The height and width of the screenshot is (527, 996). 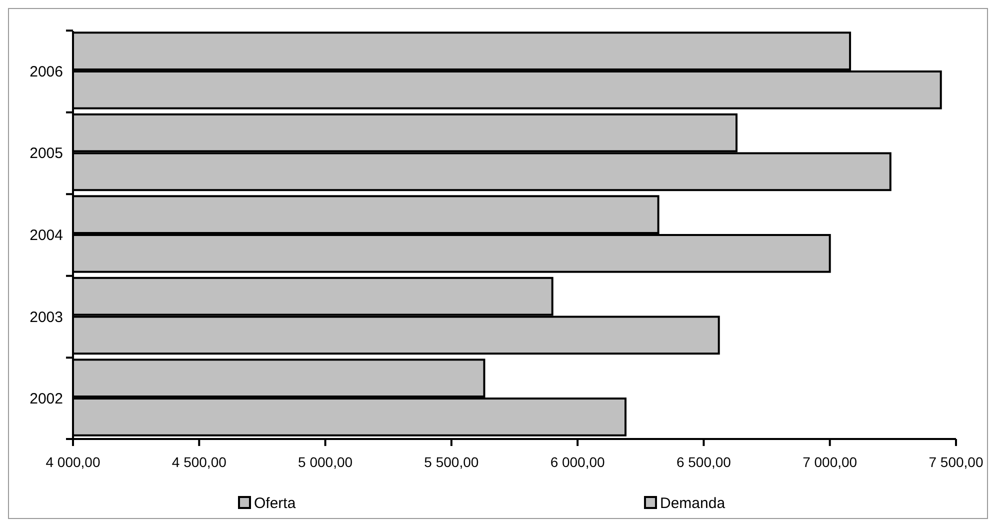 I want to click on y-tick-label: 2006, so click(x=46, y=71).